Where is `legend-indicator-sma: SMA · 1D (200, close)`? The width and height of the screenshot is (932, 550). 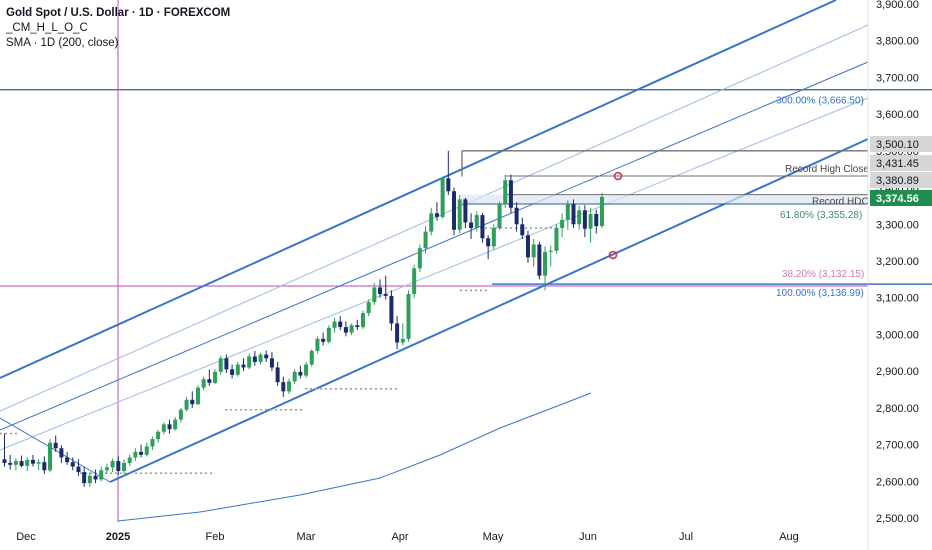 legend-indicator-sma: SMA · 1D (200, close) is located at coordinates (62, 43).